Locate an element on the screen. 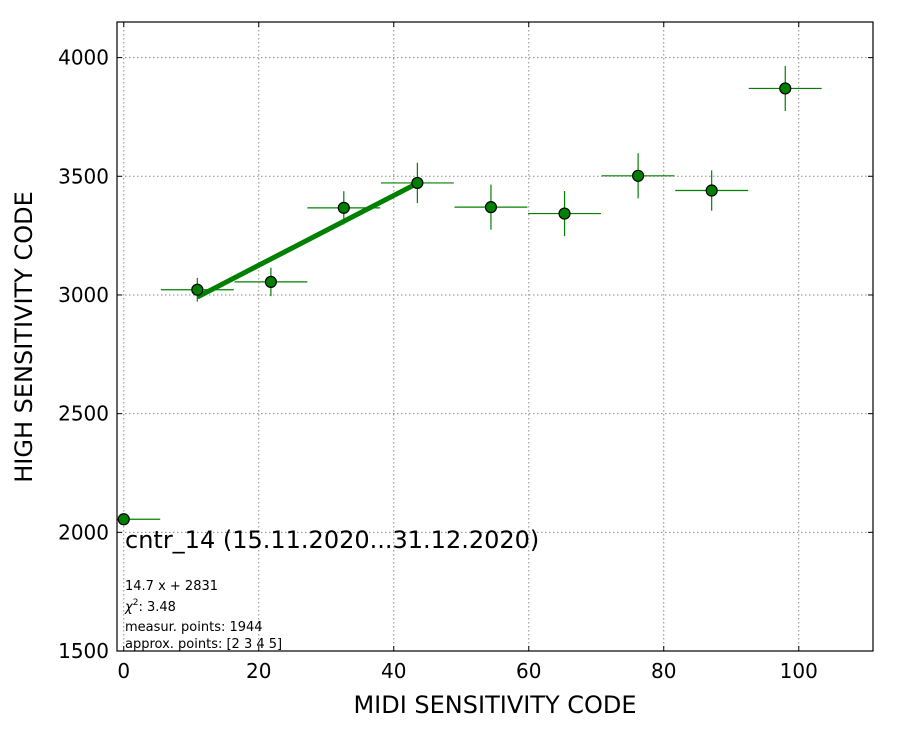 The width and height of the screenshot is (900, 748). x-tick-label: 0 is located at coordinates (123, 671).